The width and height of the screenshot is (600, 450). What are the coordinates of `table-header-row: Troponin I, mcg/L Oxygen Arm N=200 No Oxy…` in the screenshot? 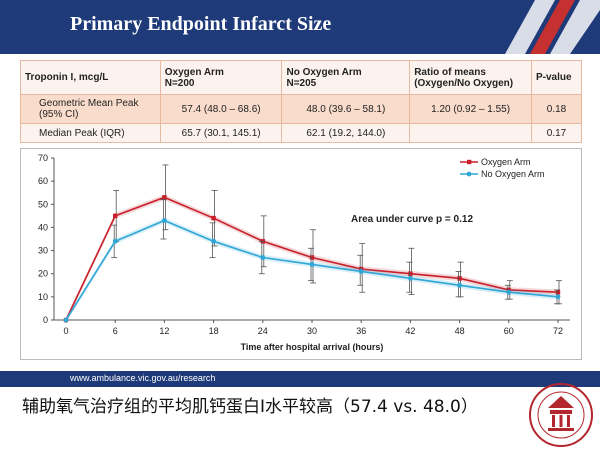 It's located at (301, 77).